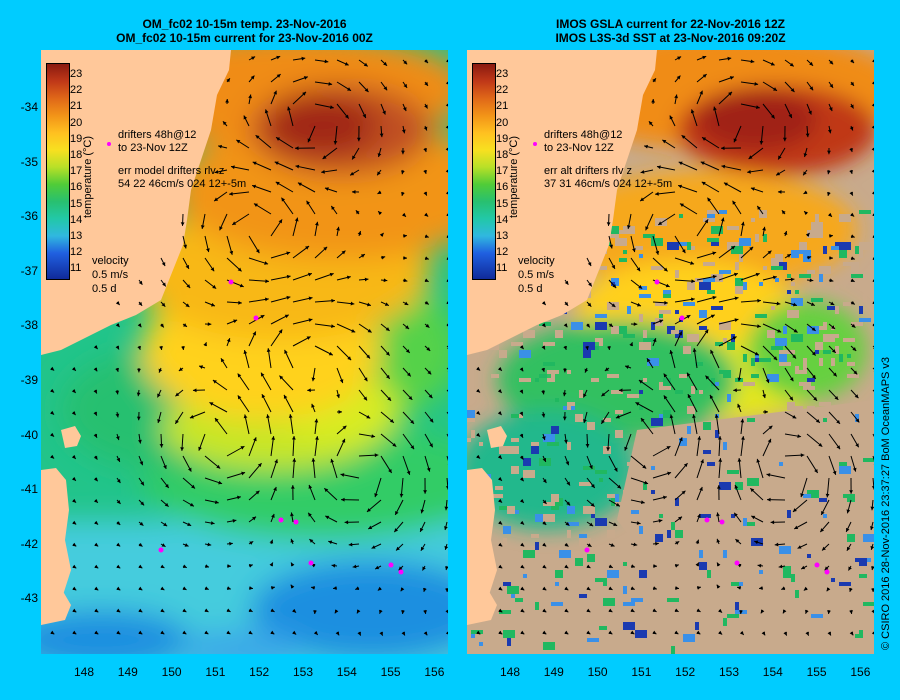 Image resolution: width=900 pixels, height=700 pixels. Describe the element at coordinates (76, 236) in the screenshot. I see `colorbar-tick-label: 13` at that location.